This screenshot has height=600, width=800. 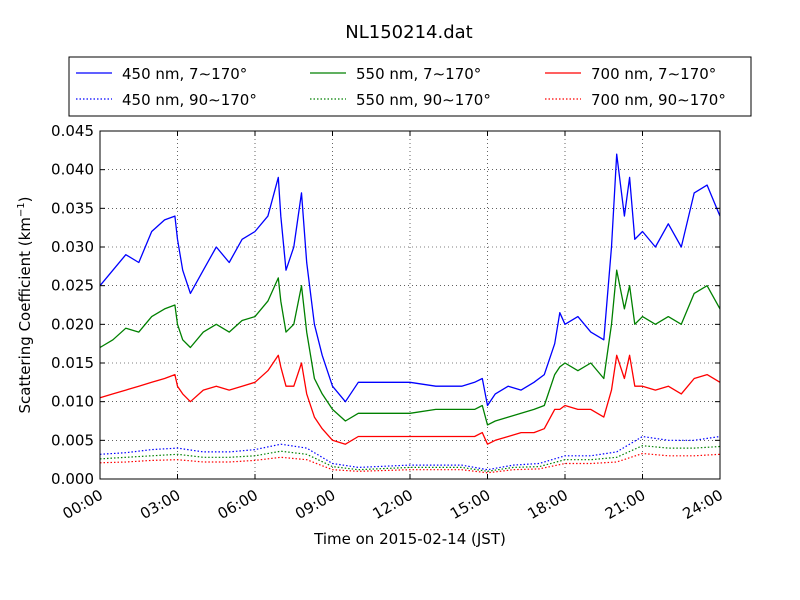 What do you see at coordinates (418, 74) in the screenshot?
I see `legend-label: 550 nm, 7∼170°` at bounding box center [418, 74].